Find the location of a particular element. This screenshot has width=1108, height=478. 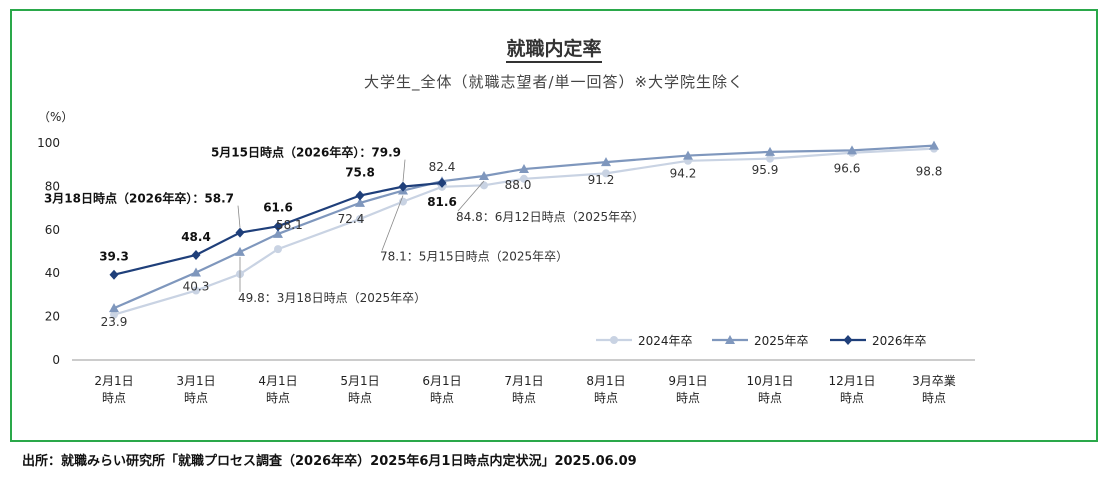

legend: 2024年卒 2025年卒 2026年卒 is located at coordinates (761, 341).